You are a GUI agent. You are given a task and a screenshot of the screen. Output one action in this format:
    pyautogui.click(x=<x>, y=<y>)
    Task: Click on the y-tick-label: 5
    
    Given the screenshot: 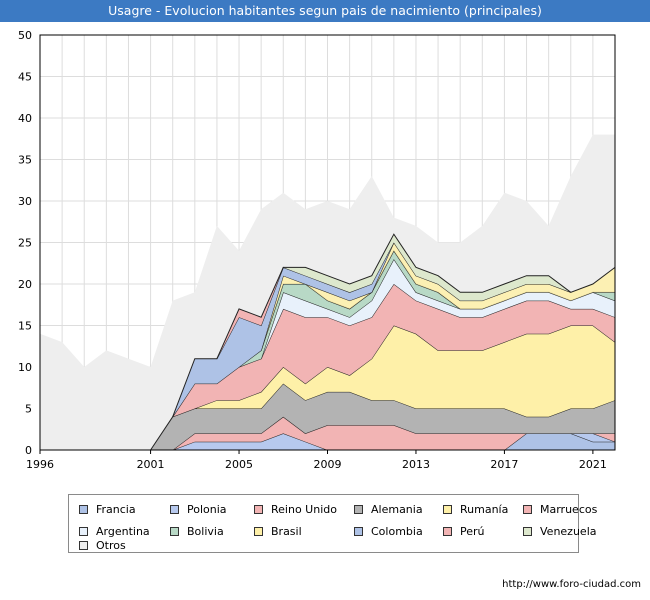 What is the action you would take?
    pyautogui.click(x=28, y=409)
    